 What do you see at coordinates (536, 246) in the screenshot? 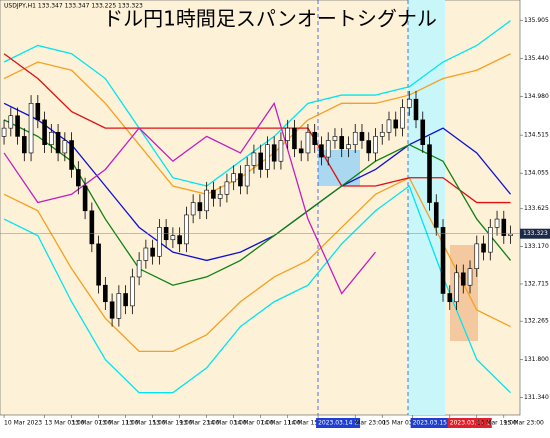
I see `y-tick-label: 133.170` at bounding box center [536, 246].